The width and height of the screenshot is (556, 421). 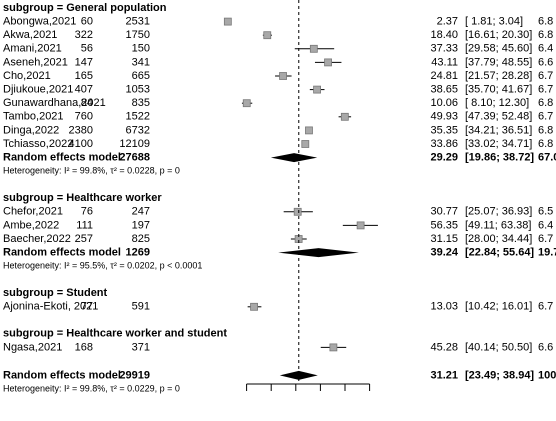 What do you see at coordinates (498, 35) in the screenshot?
I see `ci: [16.61; 20.30]` at bounding box center [498, 35].